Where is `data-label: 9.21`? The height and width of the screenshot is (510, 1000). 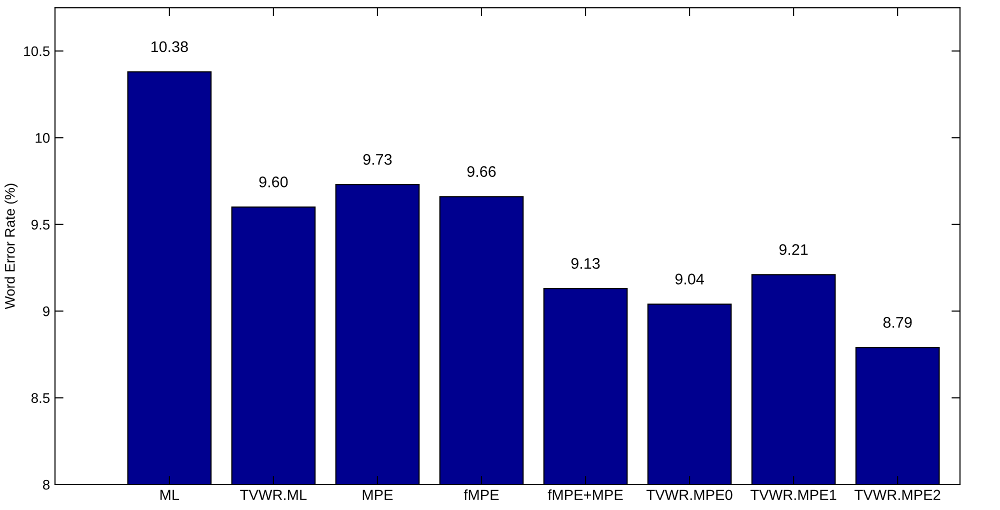 data-label: 9.21 is located at coordinates (793, 249).